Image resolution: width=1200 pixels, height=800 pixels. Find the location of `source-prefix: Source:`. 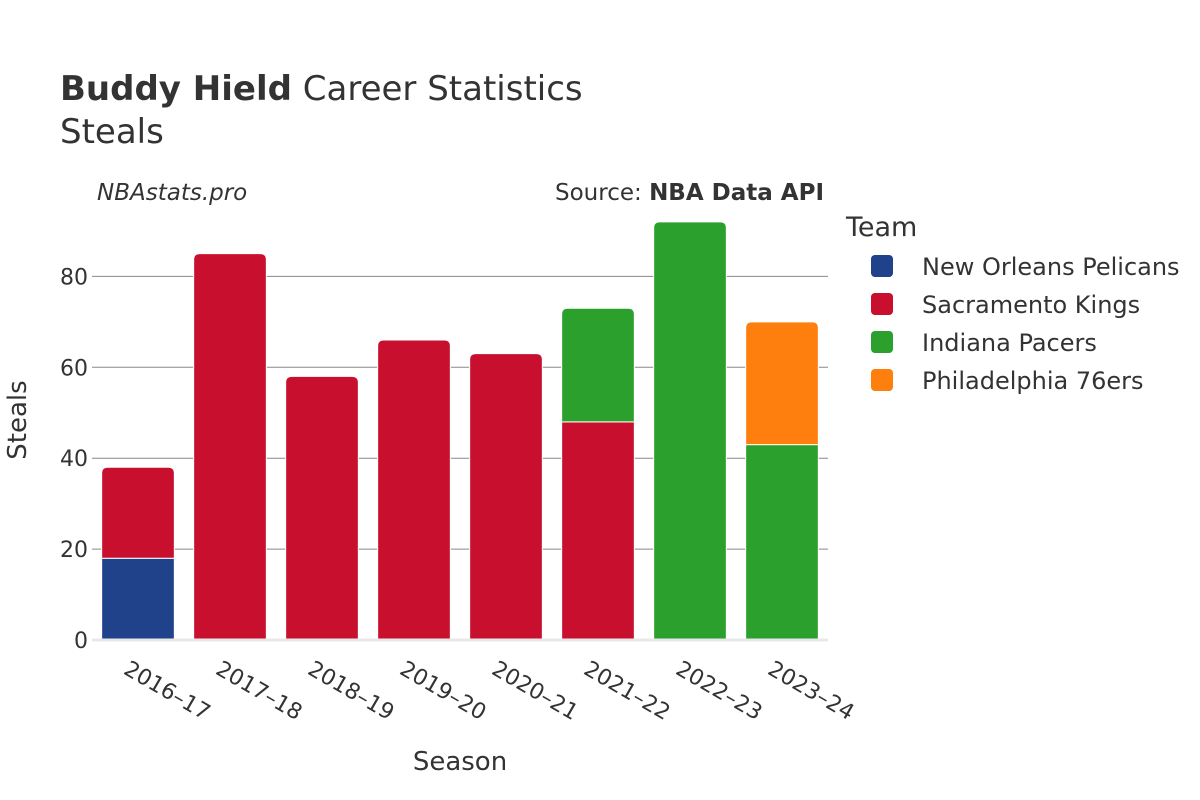

source-prefix: Source: is located at coordinates (602, 193).